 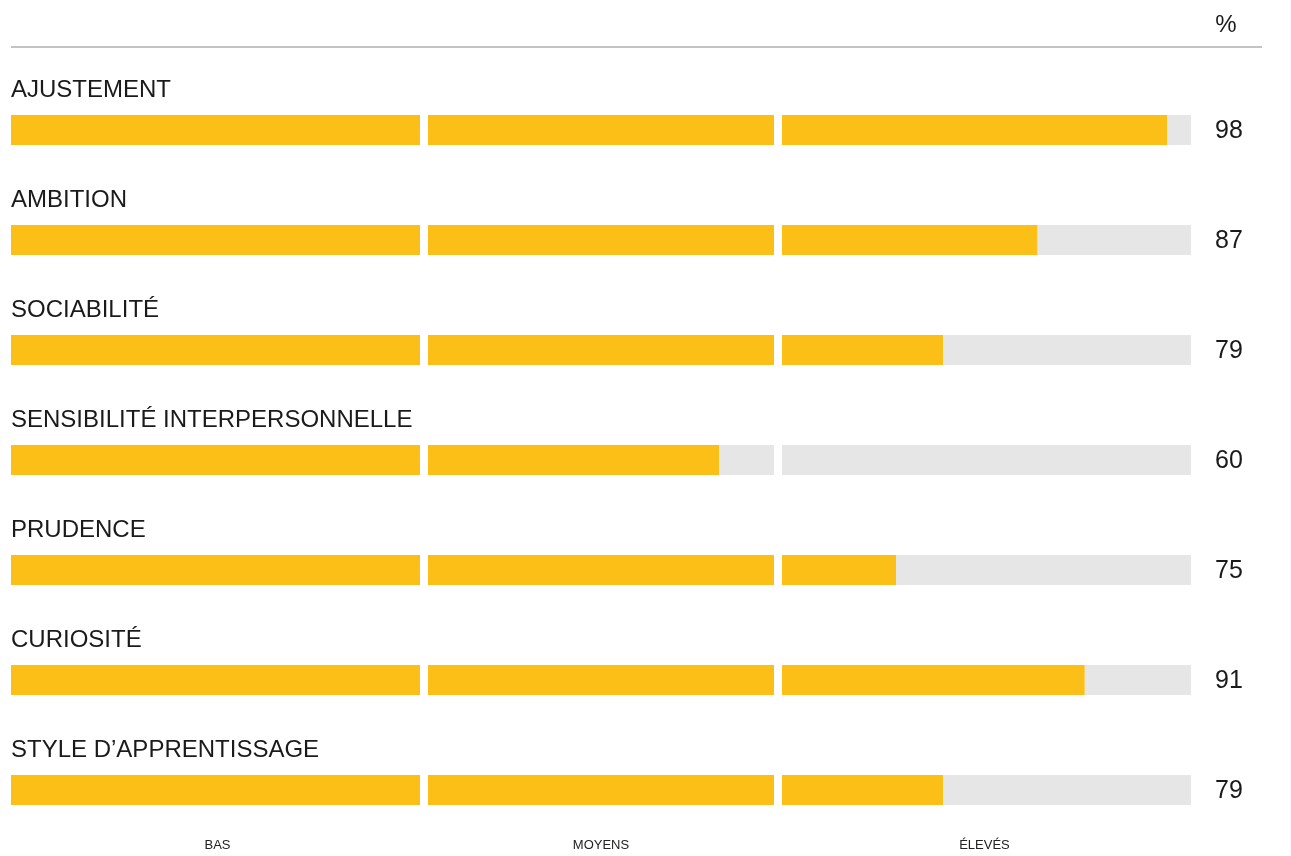 What do you see at coordinates (91, 88) in the screenshot?
I see `y-tick-label: AJUSTEMENT` at bounding box center [91, 88].